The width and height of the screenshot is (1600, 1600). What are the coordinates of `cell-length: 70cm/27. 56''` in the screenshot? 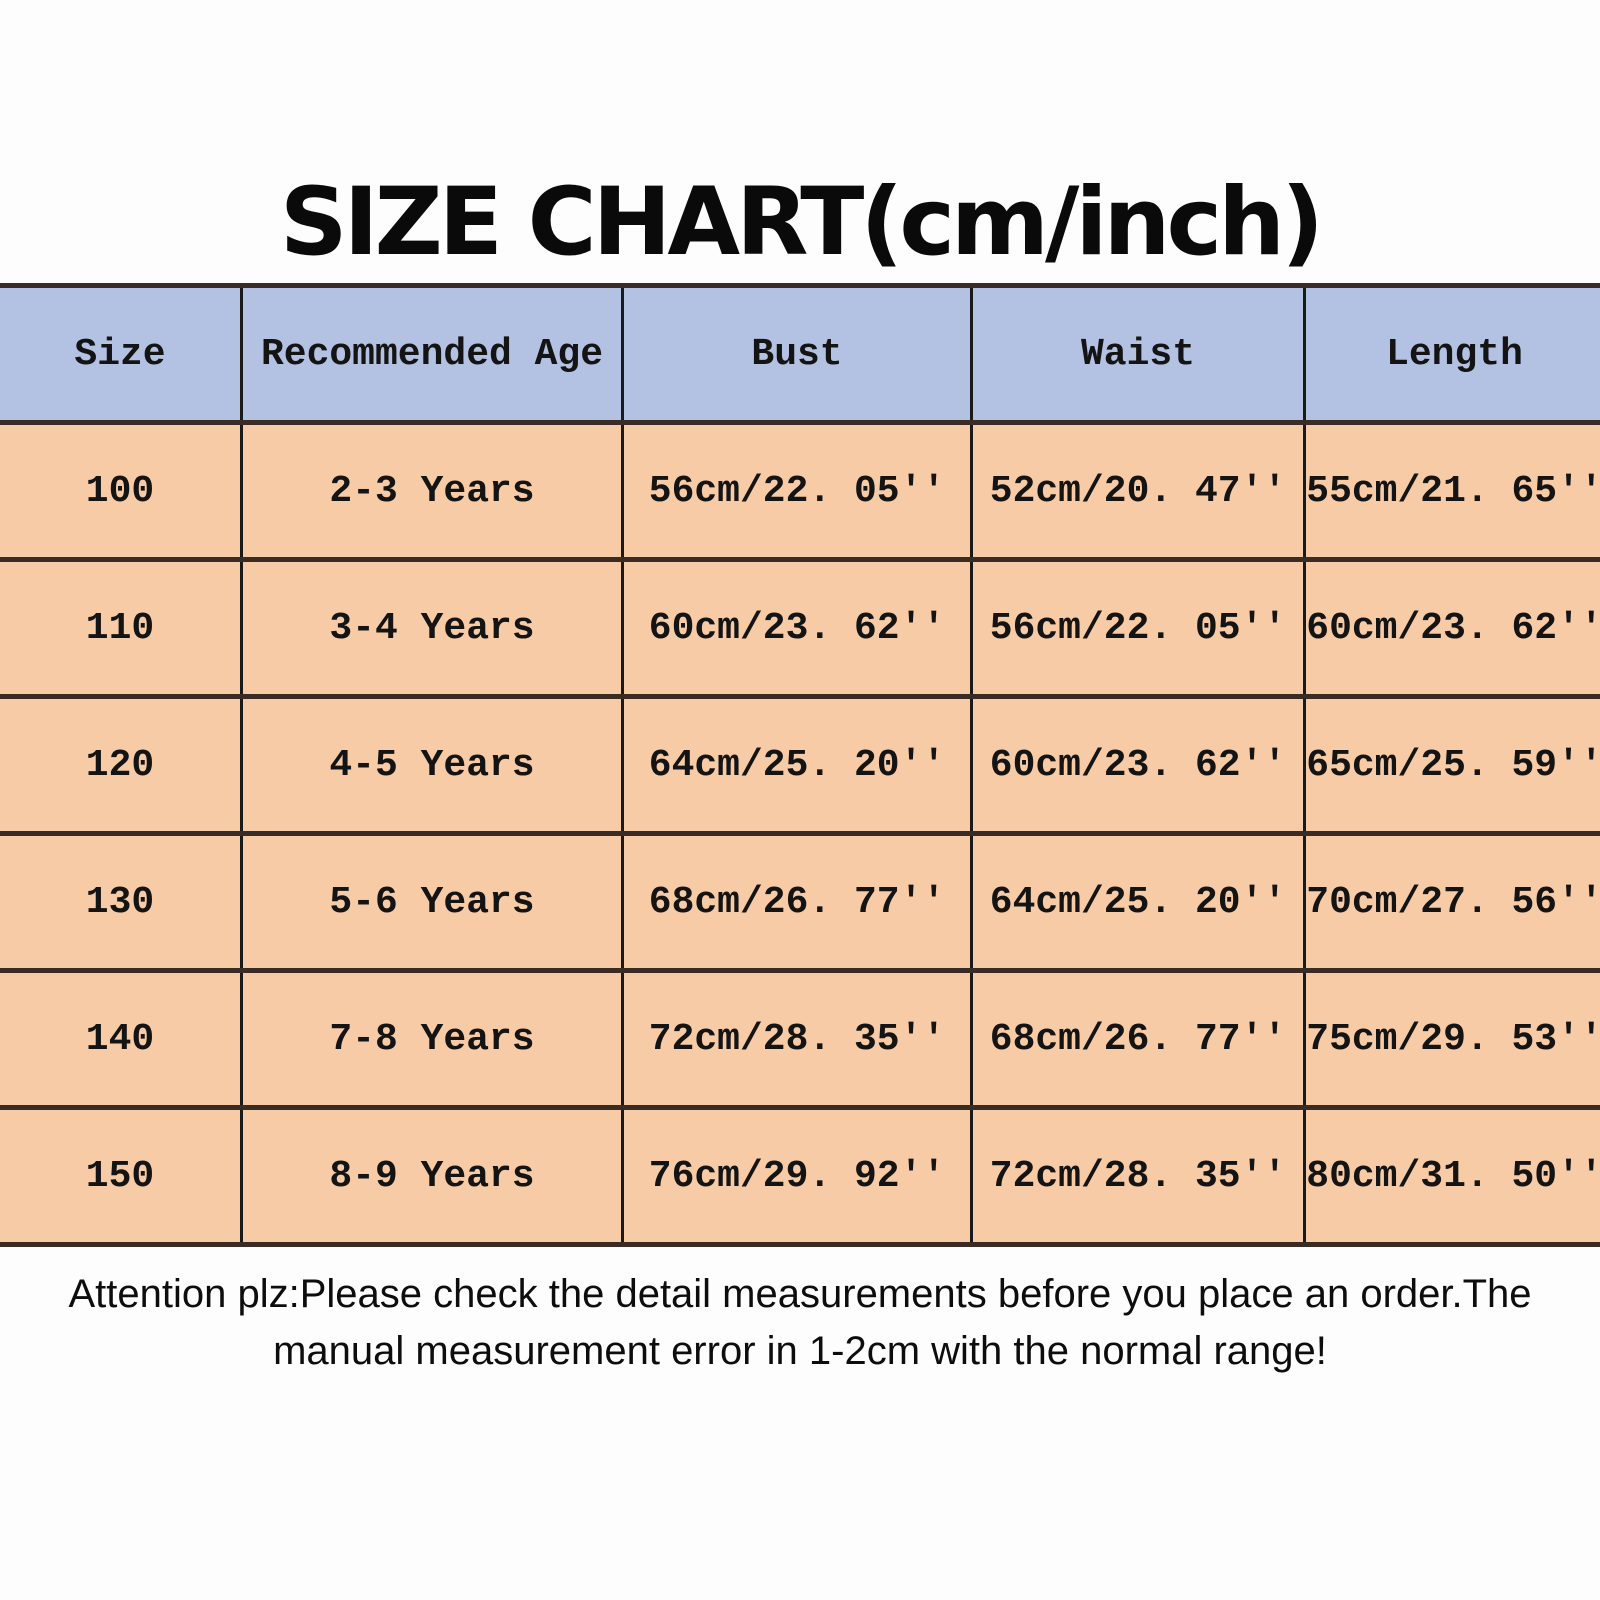 It's located at (1451, 902).